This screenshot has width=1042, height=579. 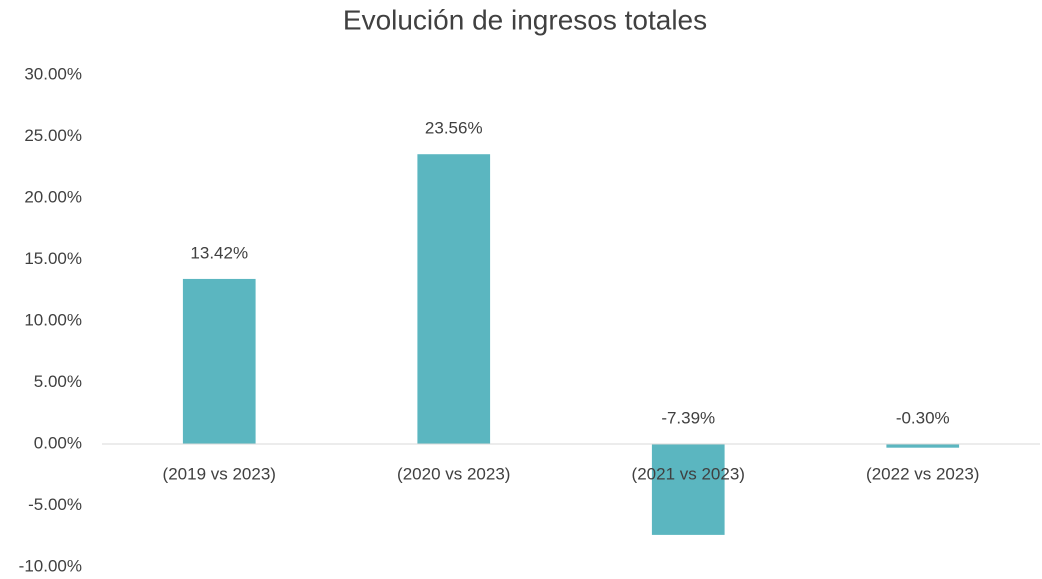 What do you see at coordinates (219, 252) in the screenshot?
I see `data-label: 13.42%` at bounding box center [219, 252].